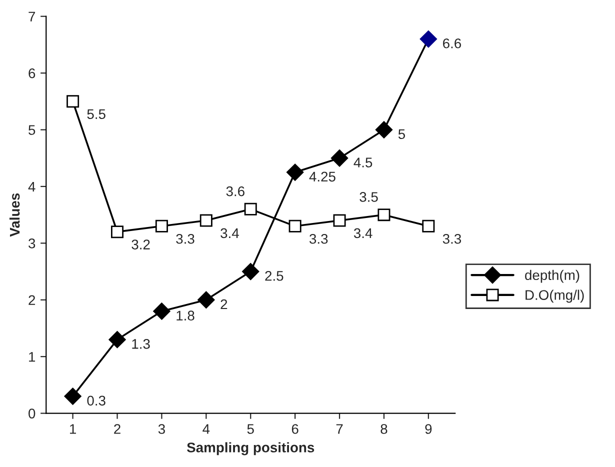 This screenshot has height=467, width=615. Describe the element at coordinates (250, 429) in the screenshot. I see `x-tick-label: 5` at that location.